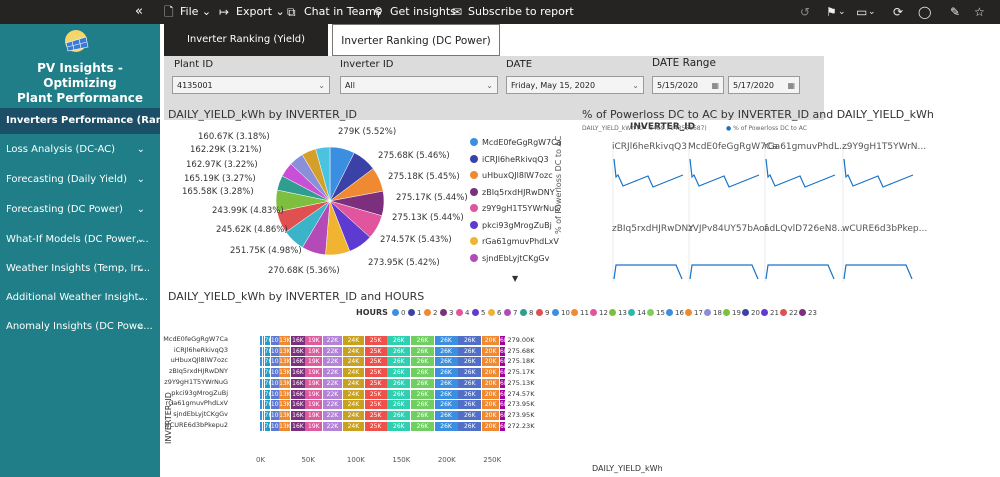 This screenshot has height=477, width=1000. Describe the element at coordinates (511, 225) in the screenshot. I see `pie-legend-item: pkci93gMrogZuBj` at that location.